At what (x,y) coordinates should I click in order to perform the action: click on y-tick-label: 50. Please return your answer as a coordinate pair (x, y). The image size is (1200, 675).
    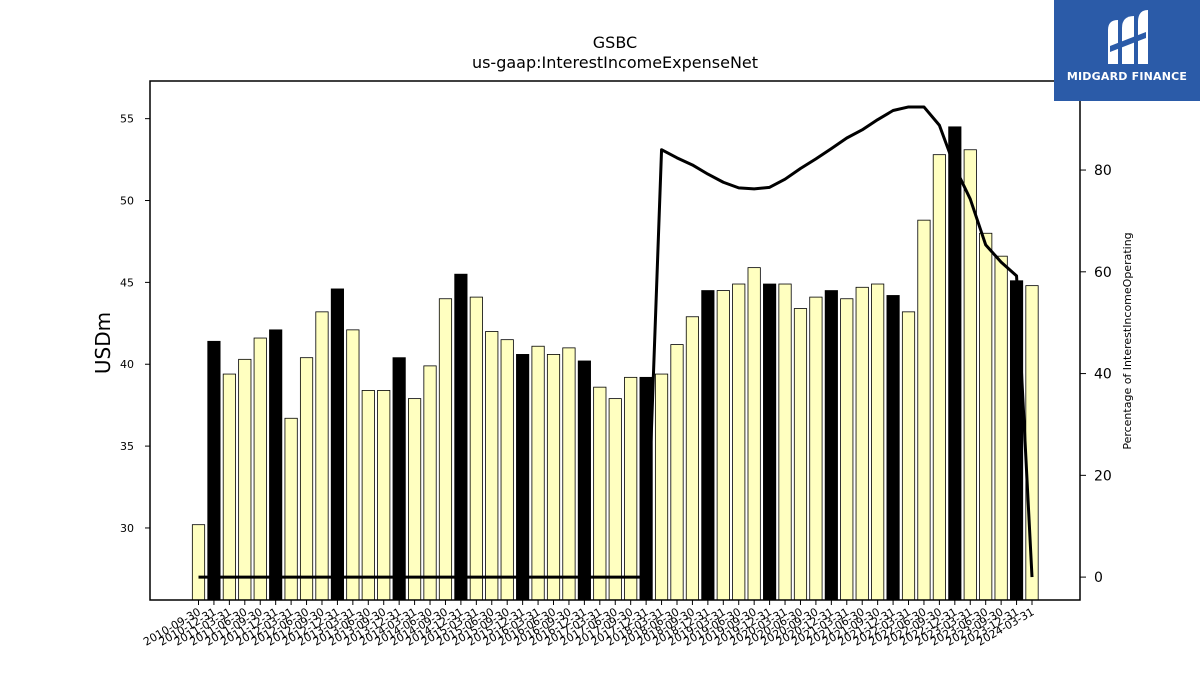
    Looking at the image, I should click on (127, 201).